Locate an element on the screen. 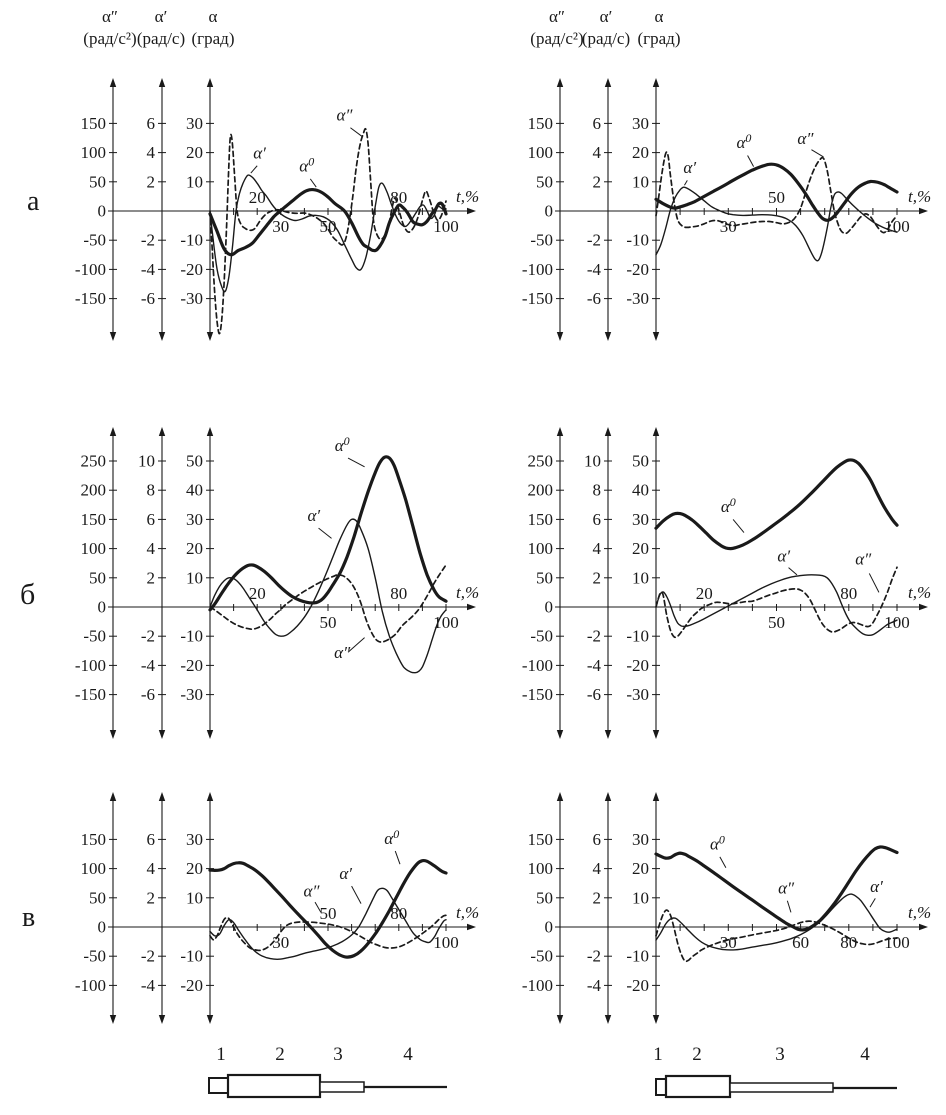  stage-number: 3 is located at coordinates (338, 1054).